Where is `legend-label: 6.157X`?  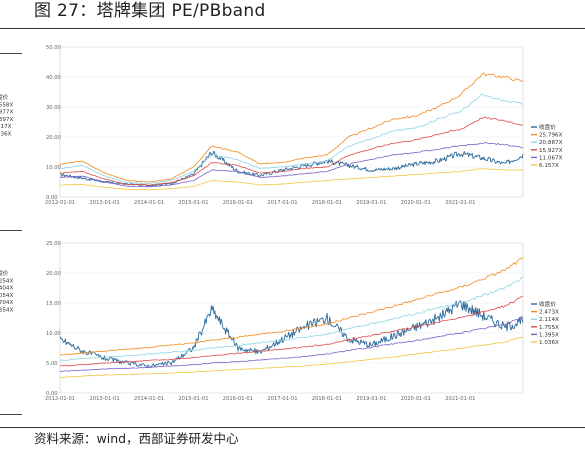
legend-label: 6.157X is located at coordinates (549, 166).